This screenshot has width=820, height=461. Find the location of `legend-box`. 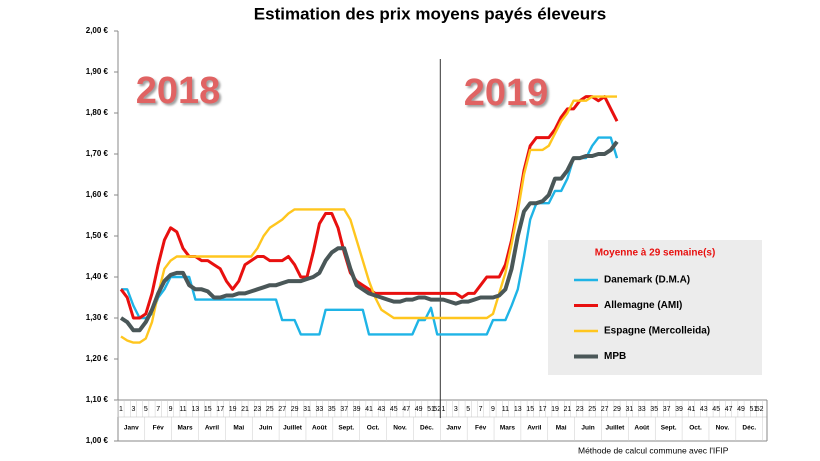

legend-box is located at coordinates (655, 307).